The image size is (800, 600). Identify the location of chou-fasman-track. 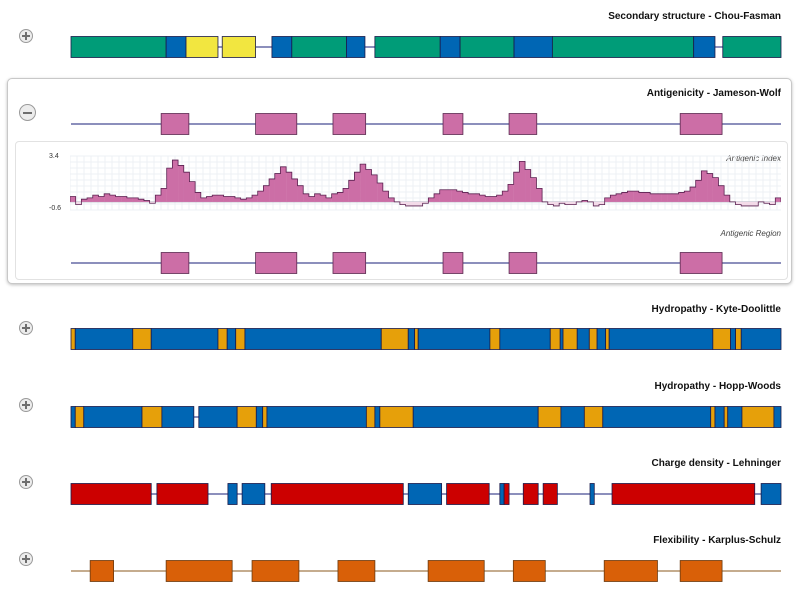
(426, 47).